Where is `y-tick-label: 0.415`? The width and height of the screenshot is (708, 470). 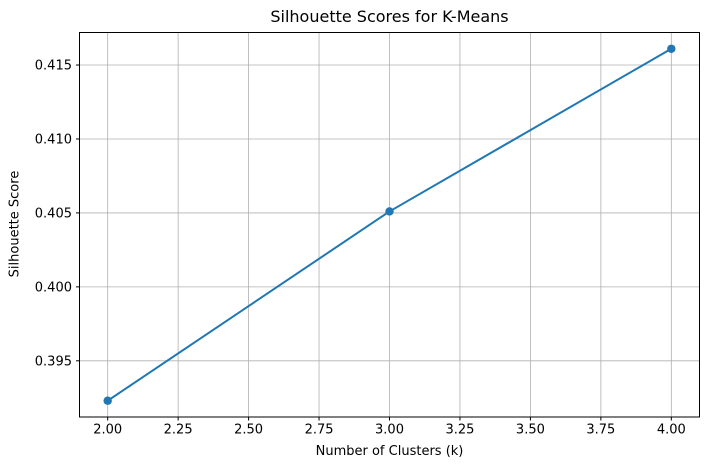
y-tick-label: 0.415 is located at coordinates (53, 66).